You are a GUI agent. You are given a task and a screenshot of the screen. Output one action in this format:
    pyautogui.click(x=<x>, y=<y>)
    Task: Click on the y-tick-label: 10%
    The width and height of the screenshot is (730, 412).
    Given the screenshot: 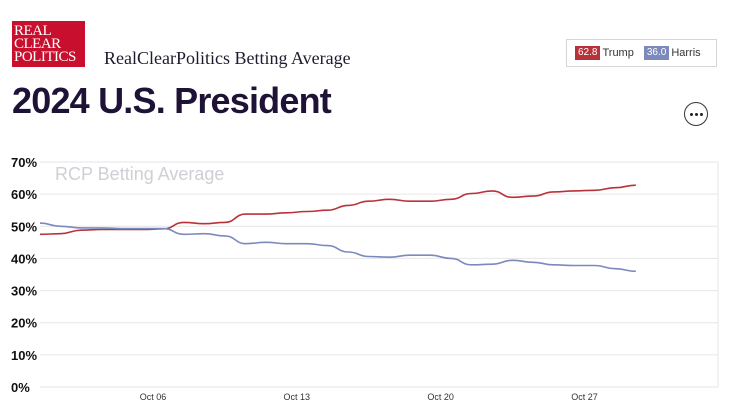 What is the action you would take?
    pyautogui.click(x=24, y=355)
    